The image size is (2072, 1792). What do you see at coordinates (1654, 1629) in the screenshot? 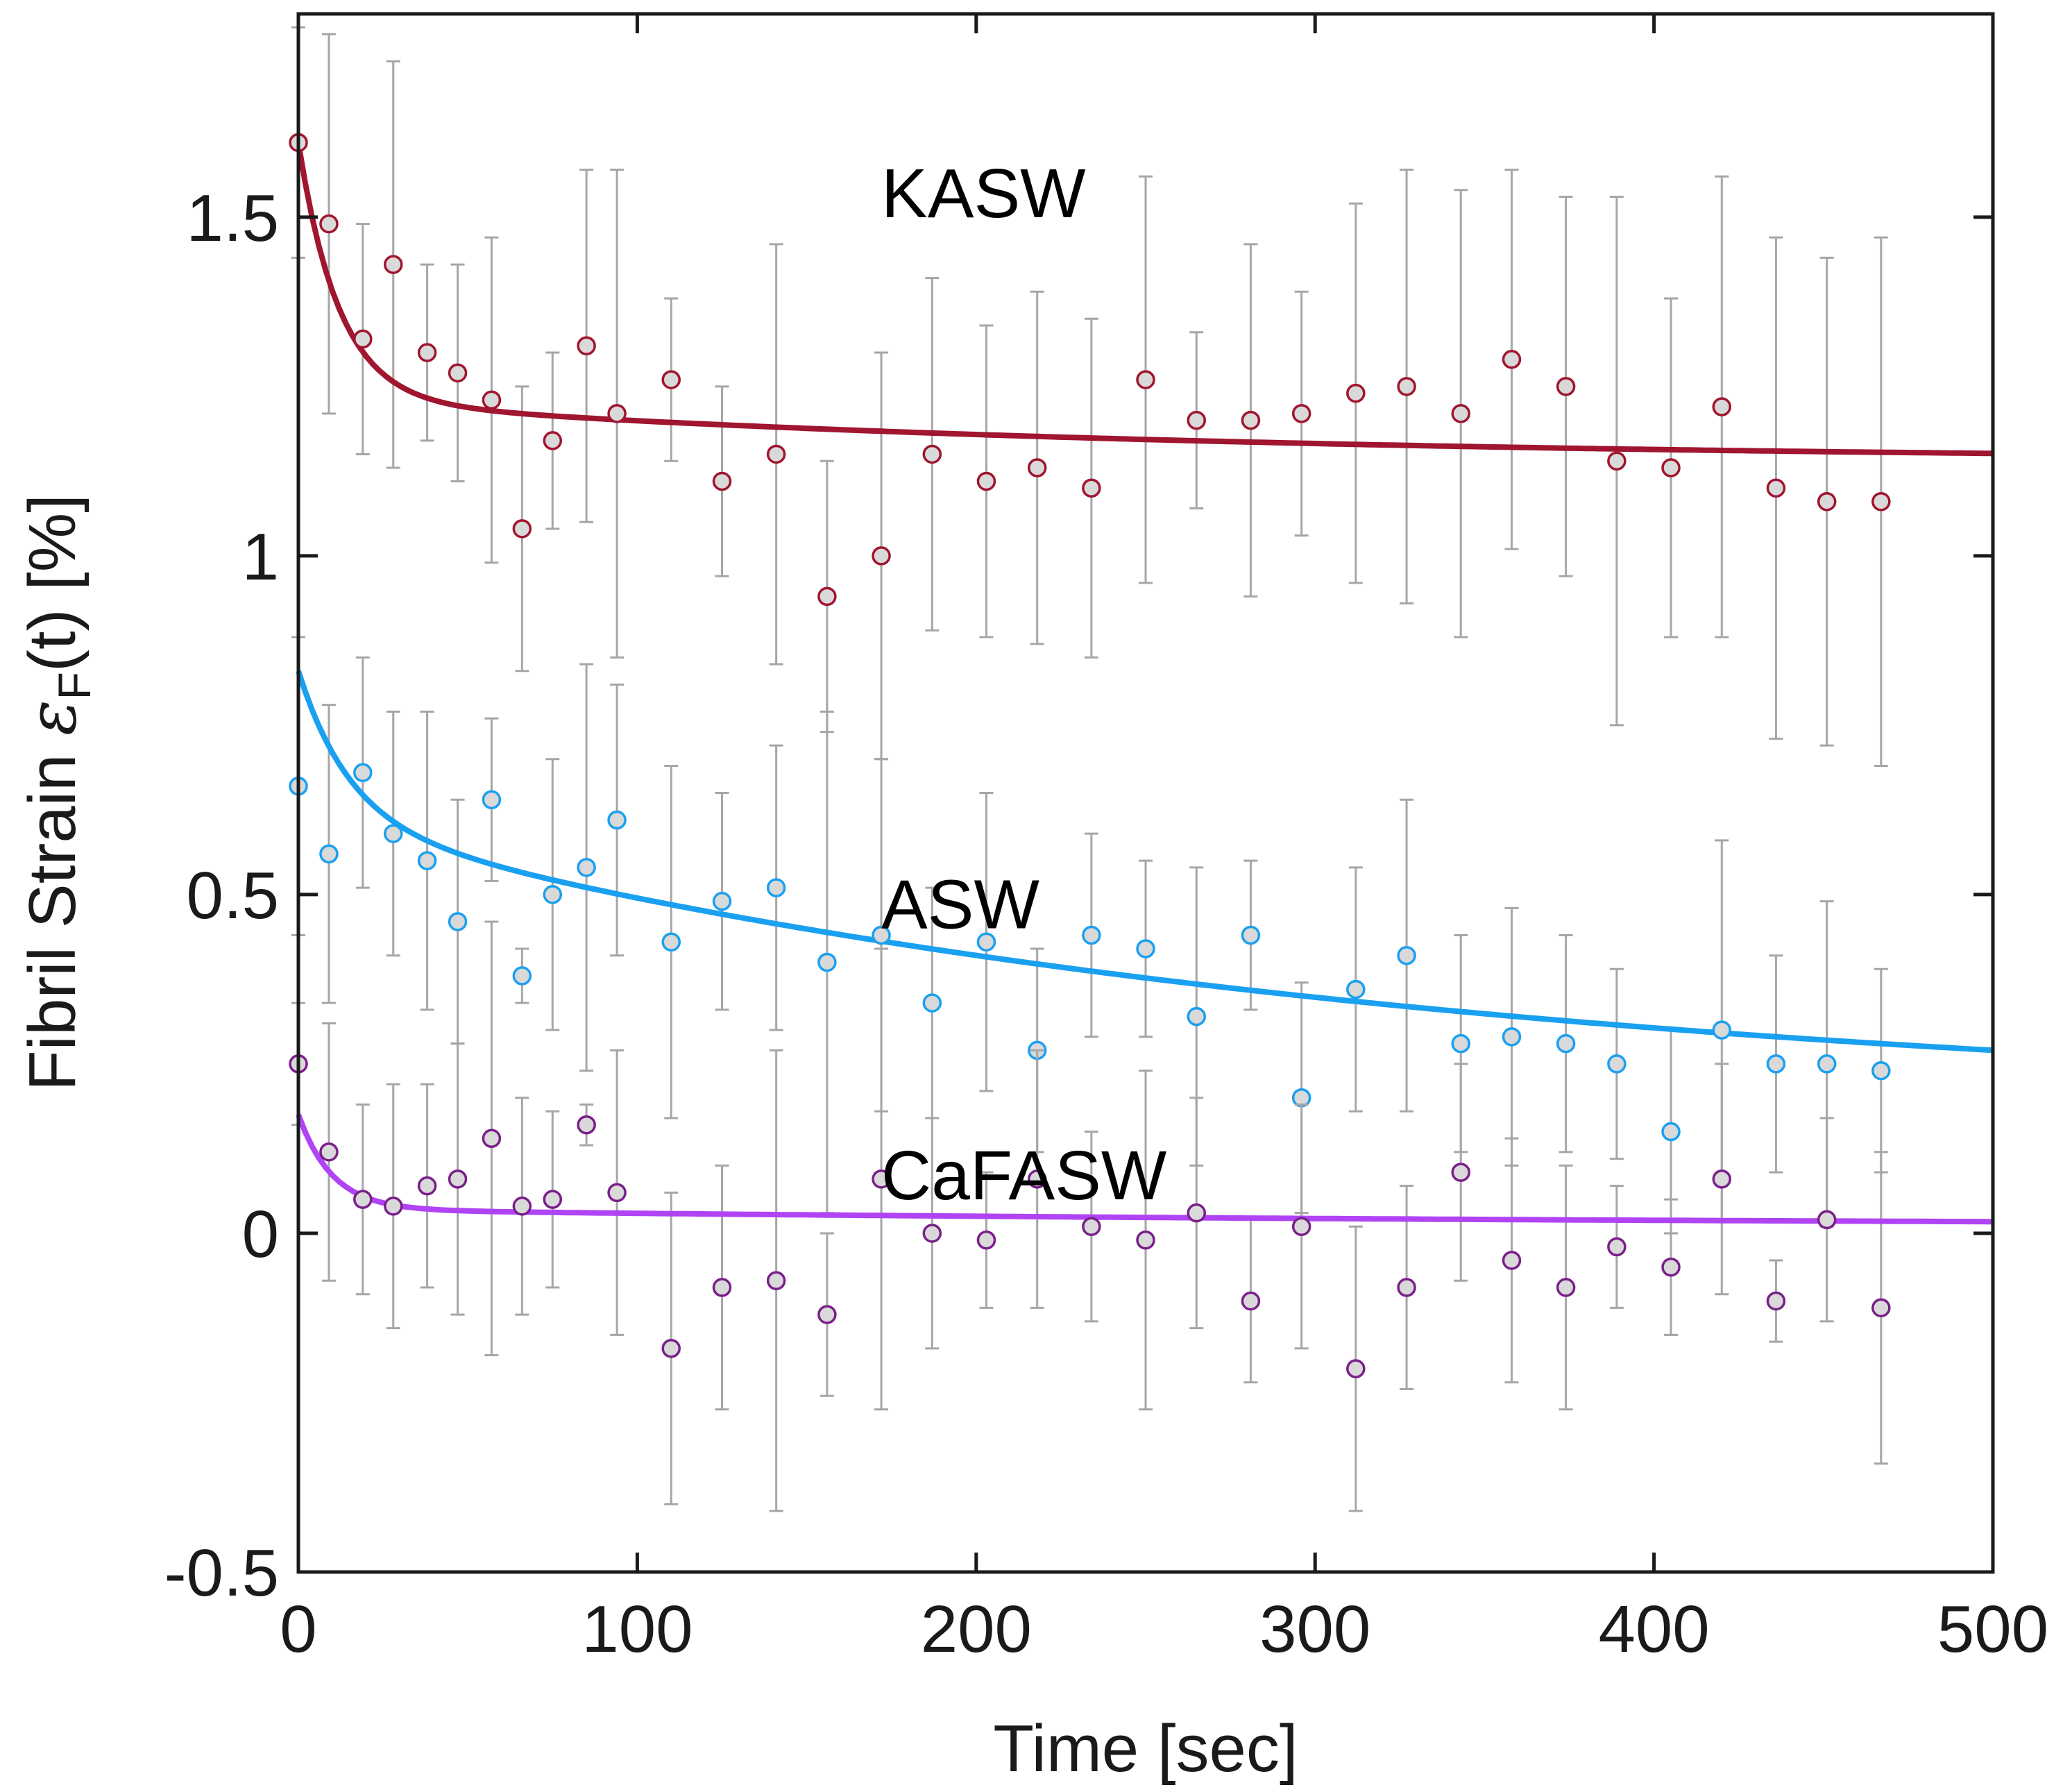
I see `x-tick-label: 400` at bounding box center [1654, 1629].